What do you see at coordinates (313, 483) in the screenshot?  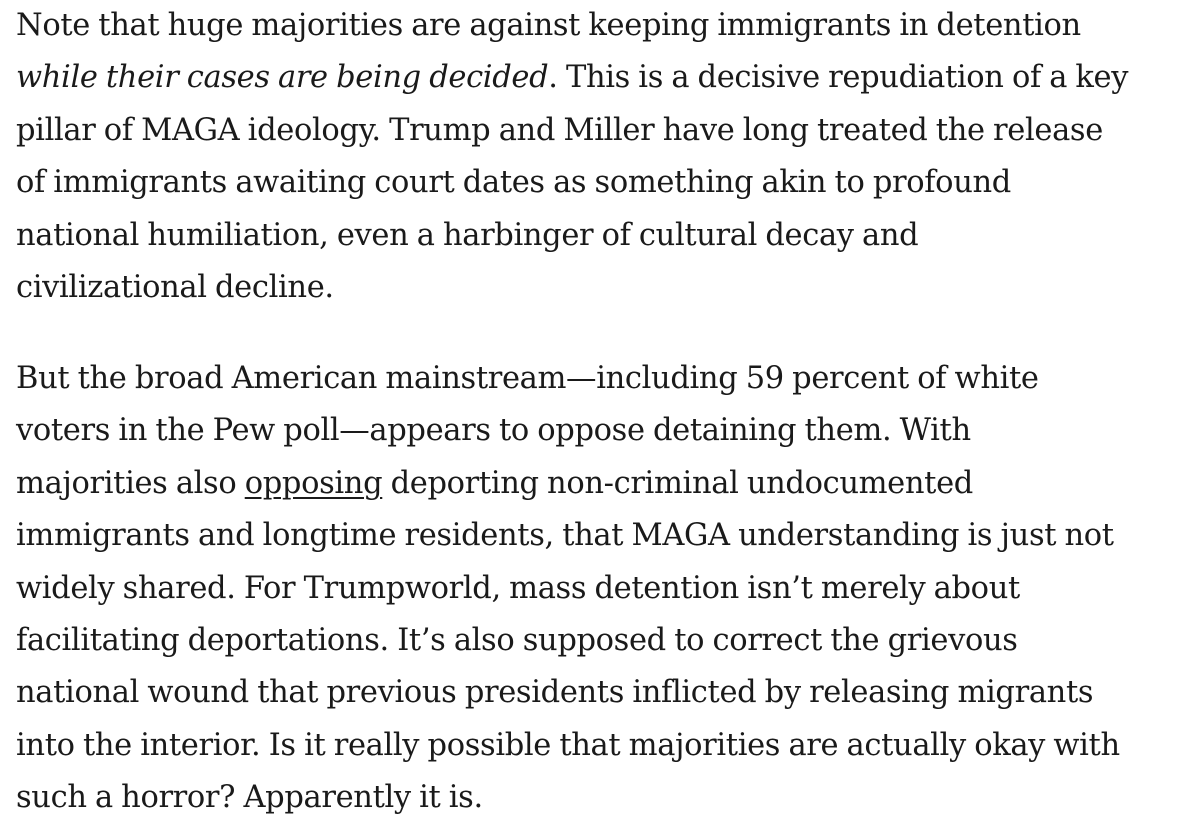 I see `opposing-link: opposing` at bounding box center [313, 483].